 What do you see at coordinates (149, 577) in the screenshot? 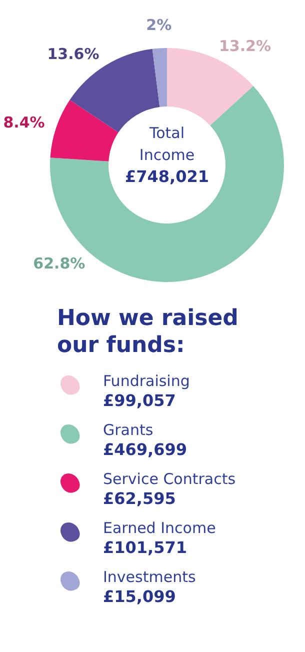
I see `legend-label: Investments` at bounding box center [149, 577].